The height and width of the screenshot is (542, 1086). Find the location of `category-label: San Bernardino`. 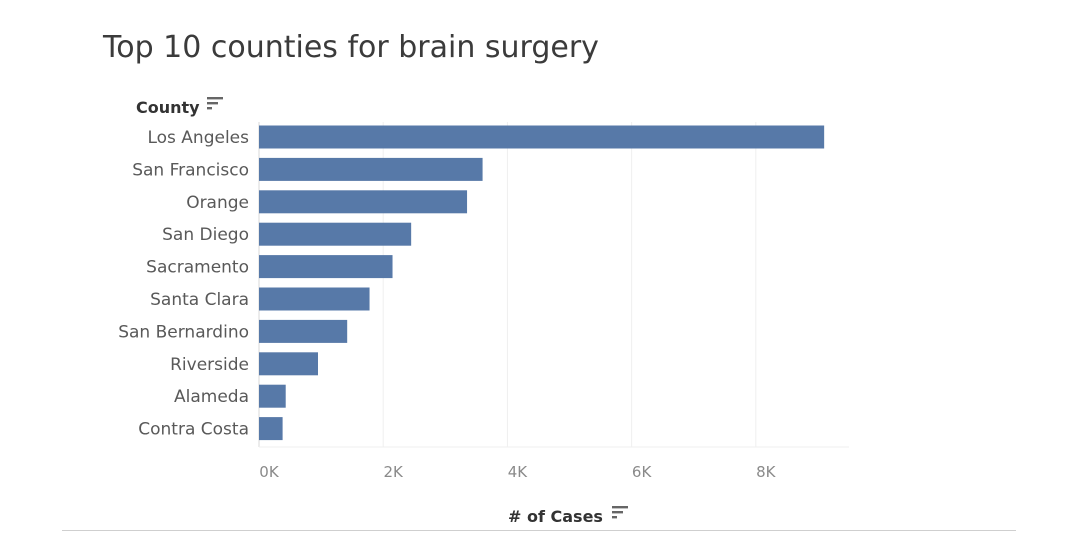

category-label: San Bernardino is located at coordinates (183, 332).